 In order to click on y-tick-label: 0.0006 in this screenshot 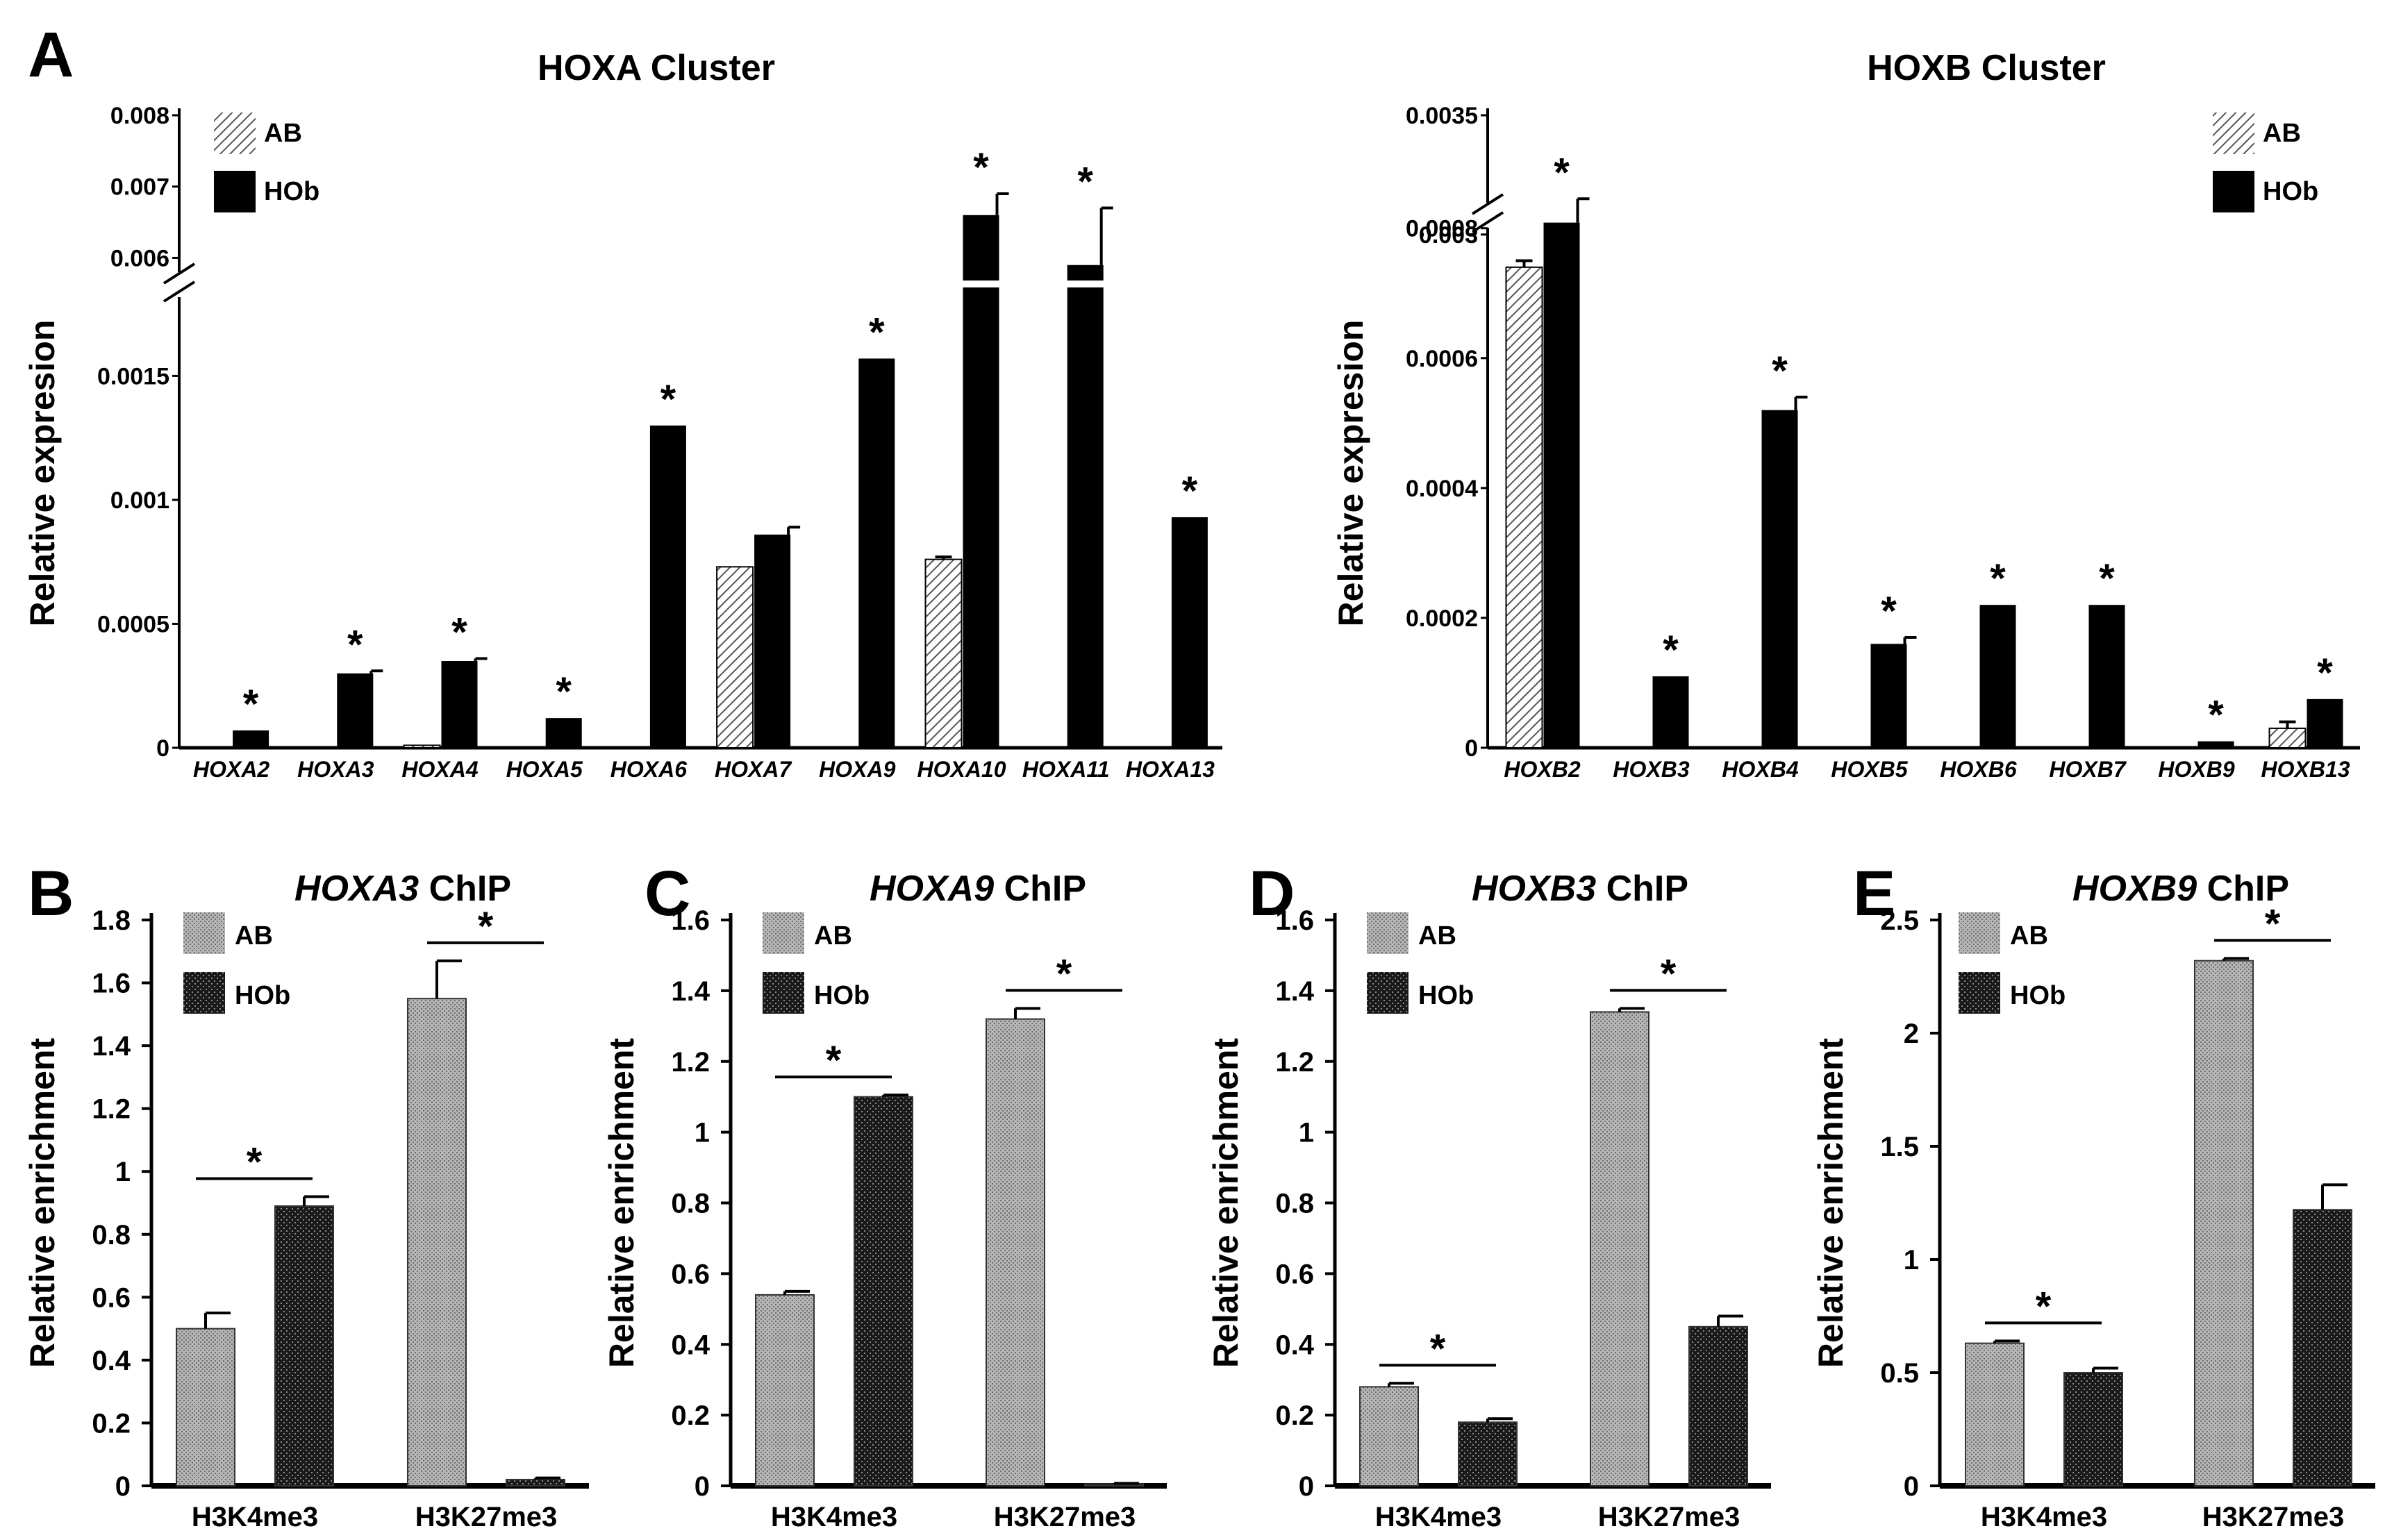, I will do `click(1442, 359)`.